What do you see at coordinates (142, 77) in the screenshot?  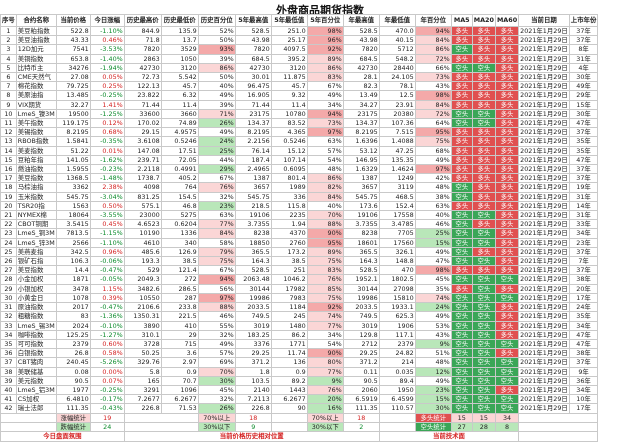 I see `table-cell: 72.73` at bounding box center [142, 77].